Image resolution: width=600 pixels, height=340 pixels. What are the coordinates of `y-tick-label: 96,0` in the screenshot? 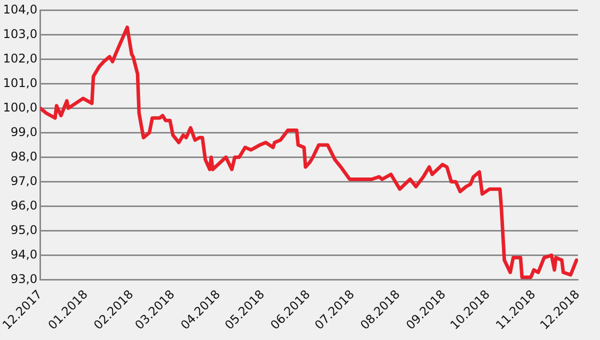 It's located at (24, 205).